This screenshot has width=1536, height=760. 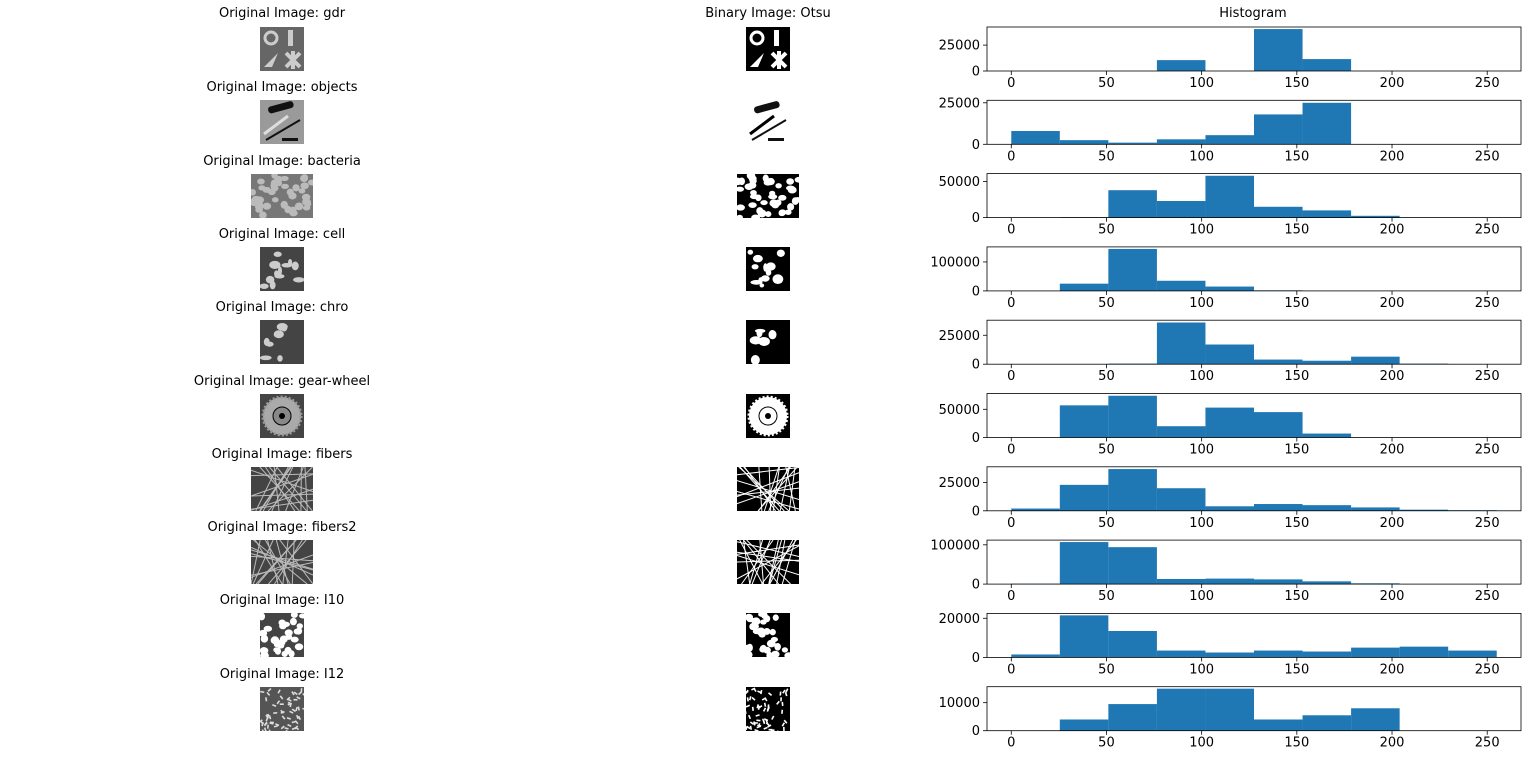 I want to click on original-image-title: Original Image: I12, so click(x=282, y=674).